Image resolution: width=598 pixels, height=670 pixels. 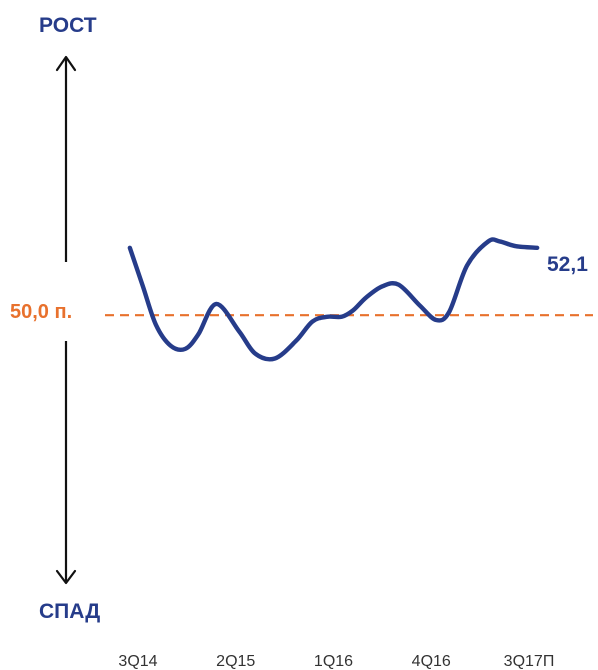 I want to click on x-tick-label: 3Q14, so click(x=137, y=661).